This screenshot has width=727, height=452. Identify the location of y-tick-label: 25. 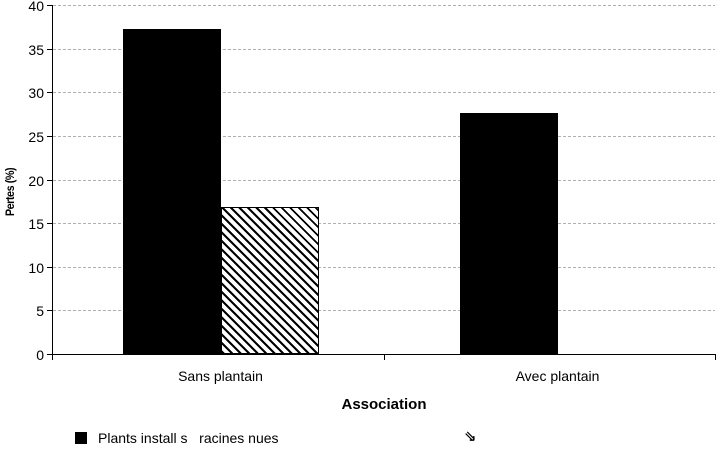
(36, 136).